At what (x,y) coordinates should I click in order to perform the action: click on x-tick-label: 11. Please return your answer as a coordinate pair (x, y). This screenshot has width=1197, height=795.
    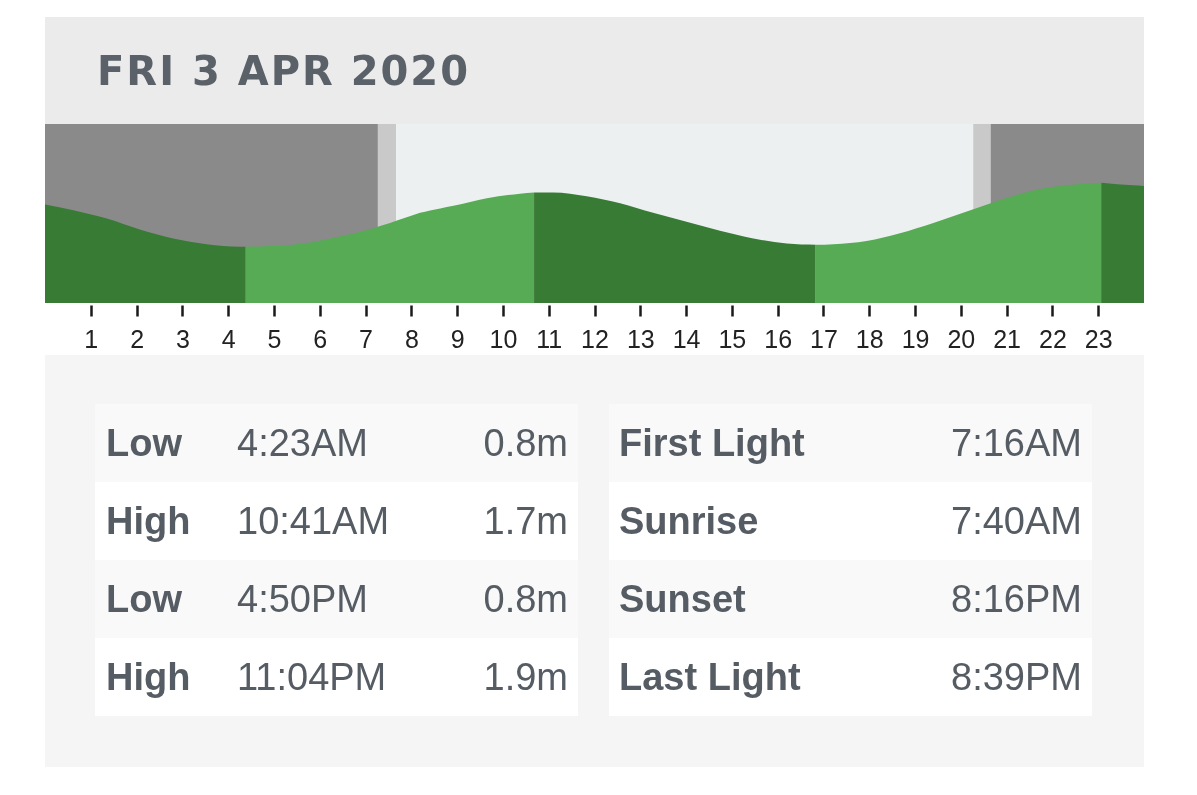
    Looking at the image, I should click on (549, 338).